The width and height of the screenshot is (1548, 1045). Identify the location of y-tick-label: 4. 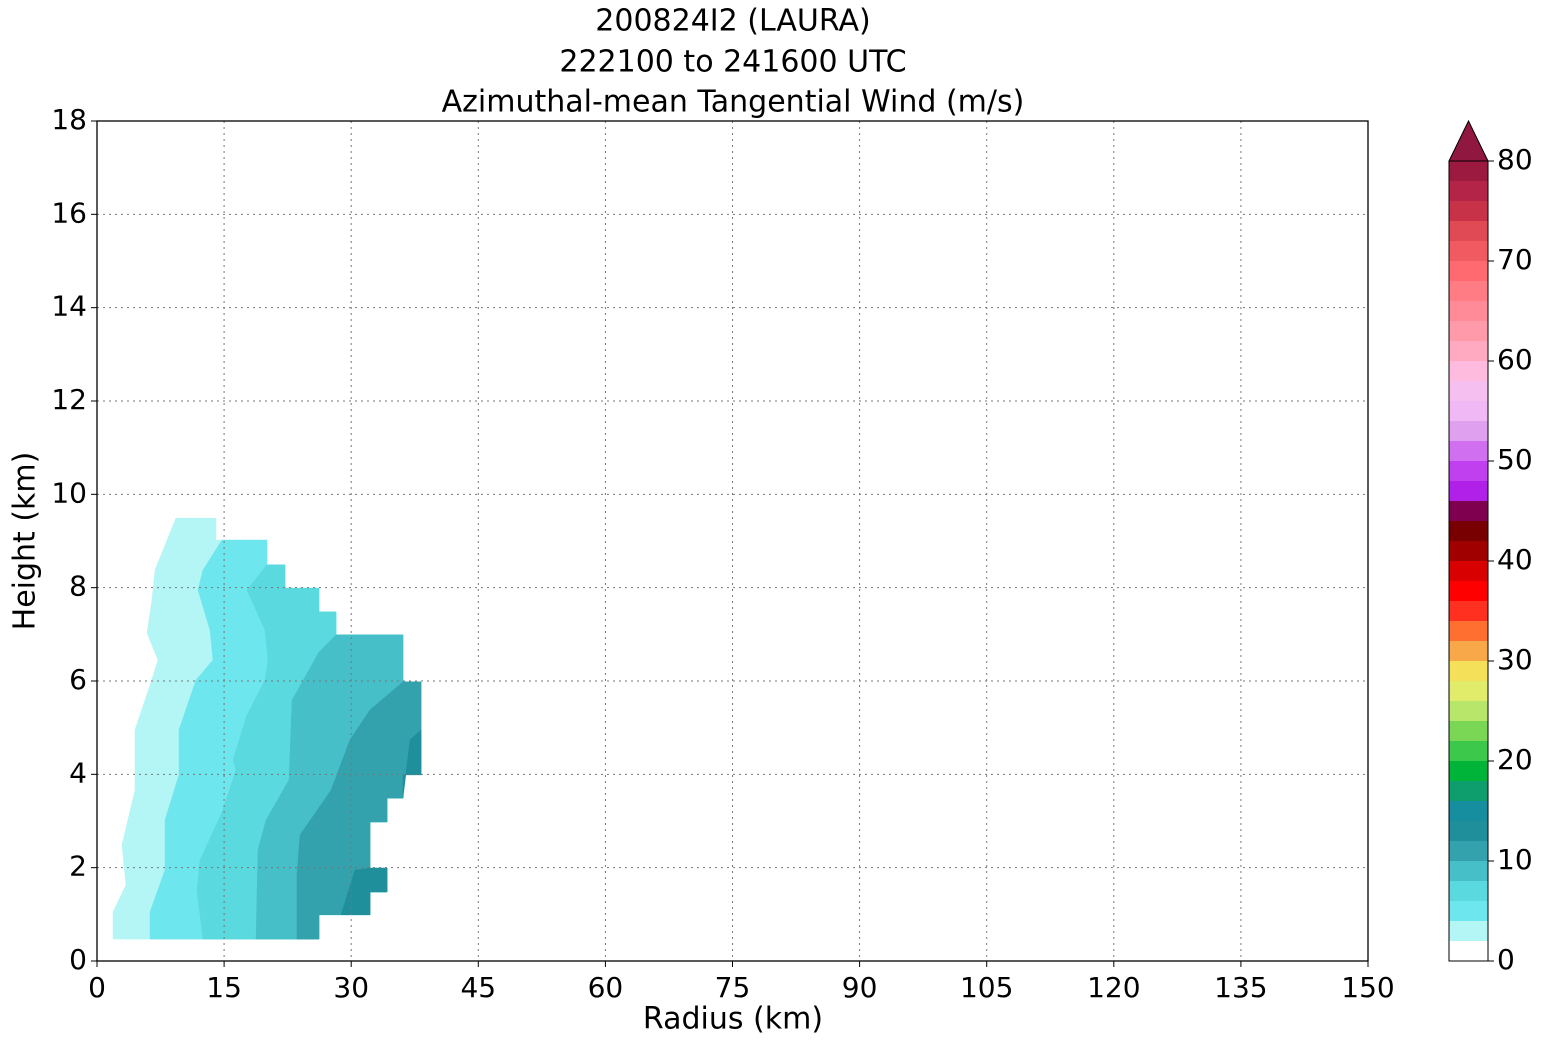
(78, 772).